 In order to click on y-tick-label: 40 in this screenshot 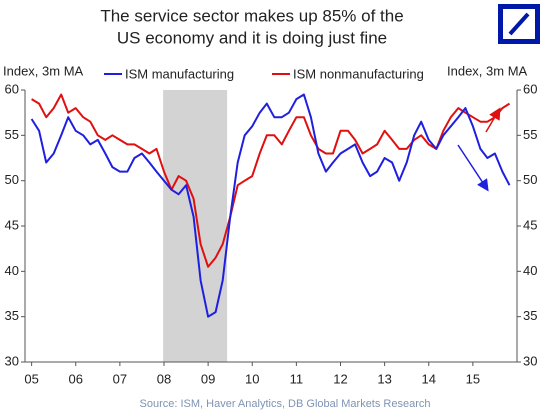, I will do `click(12, 270)`.